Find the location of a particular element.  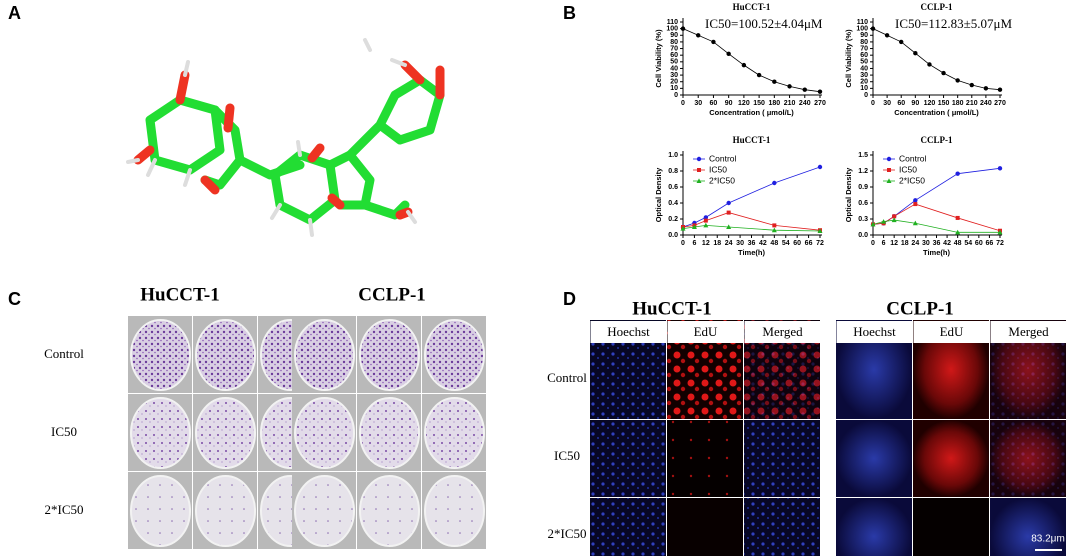

y-tick-label: 80 is located at coordinates (674, 42).